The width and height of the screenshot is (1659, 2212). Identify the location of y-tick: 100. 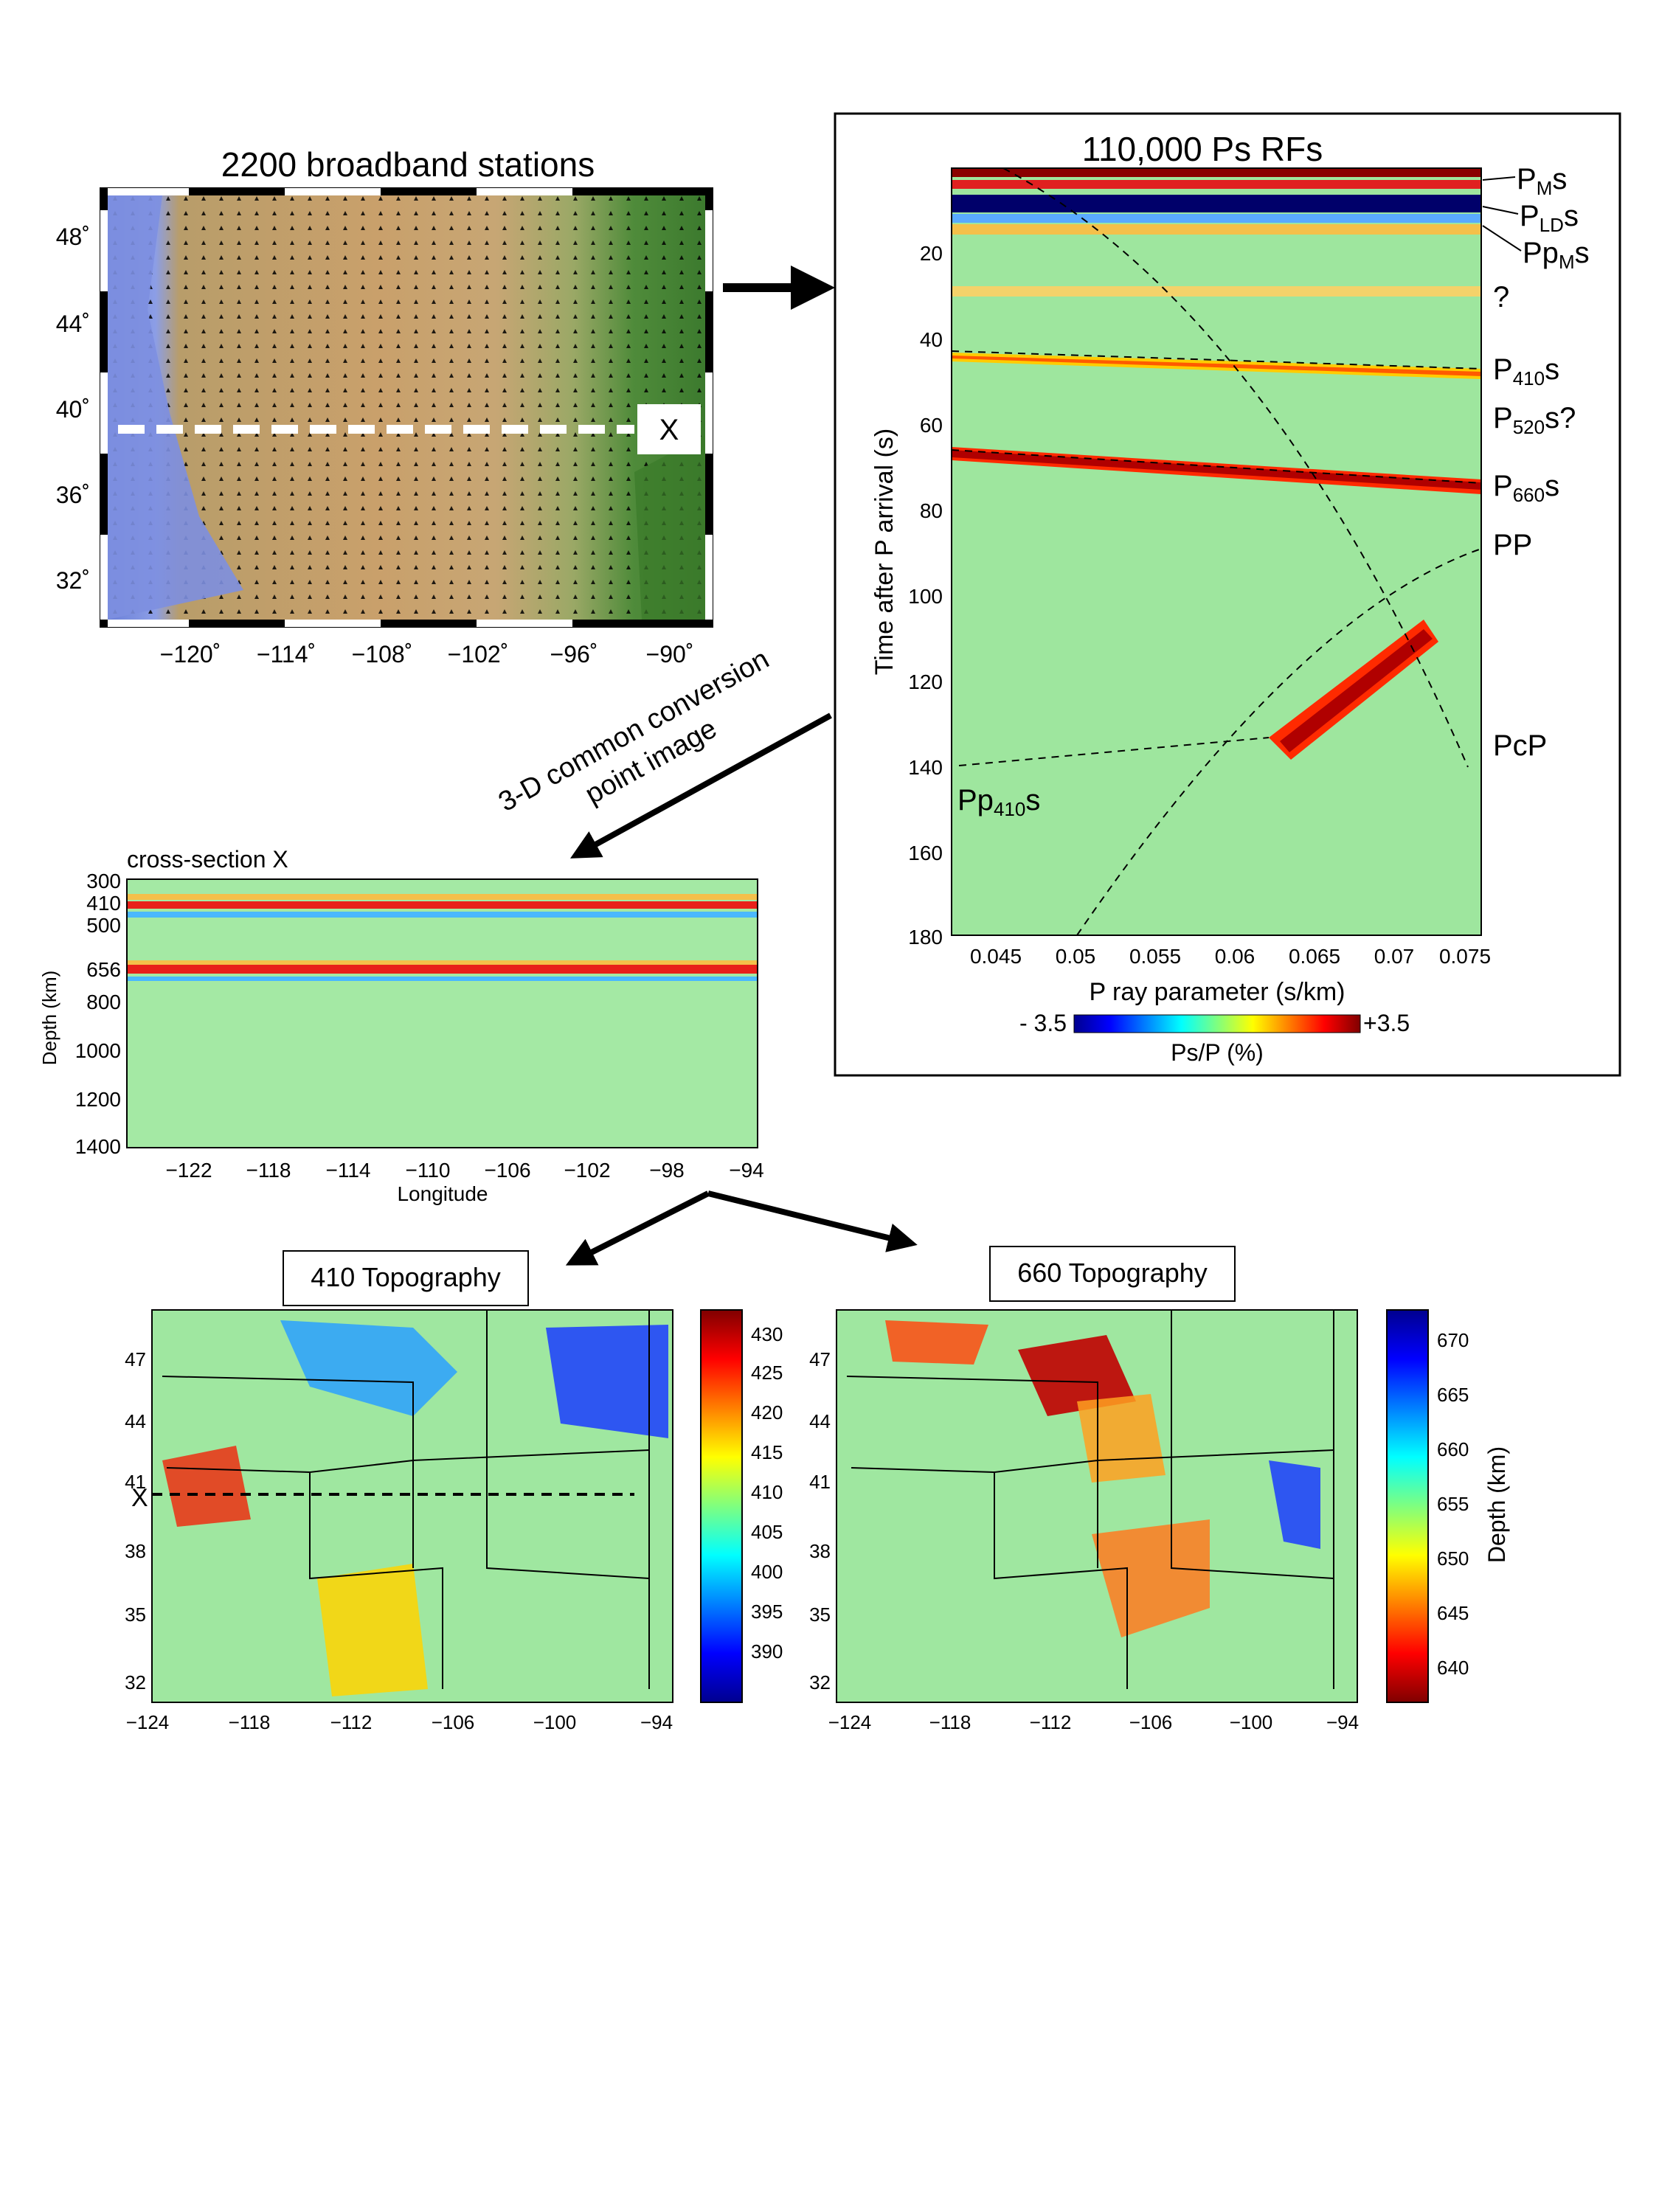
(925, 597).